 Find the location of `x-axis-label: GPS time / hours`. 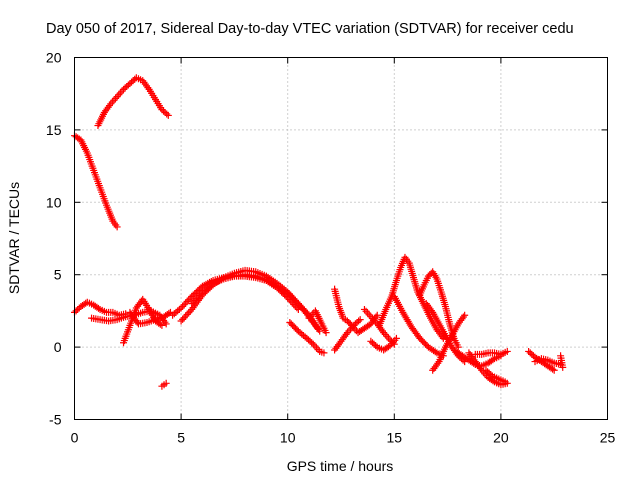

x-axis-label: GPS time / hours is located at coordinates (340, 466).